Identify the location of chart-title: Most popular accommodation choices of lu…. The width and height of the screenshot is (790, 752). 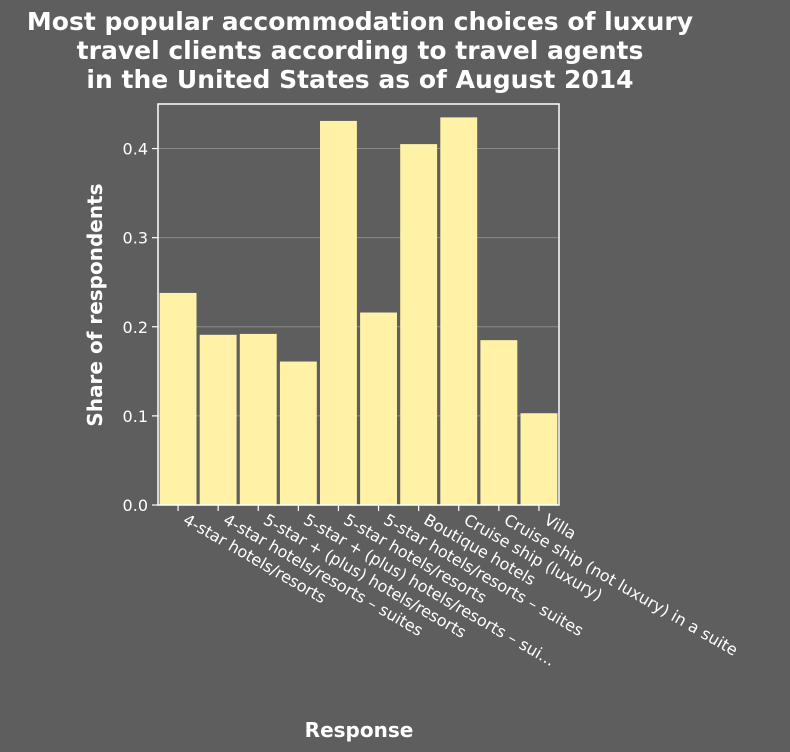
(360, 50).